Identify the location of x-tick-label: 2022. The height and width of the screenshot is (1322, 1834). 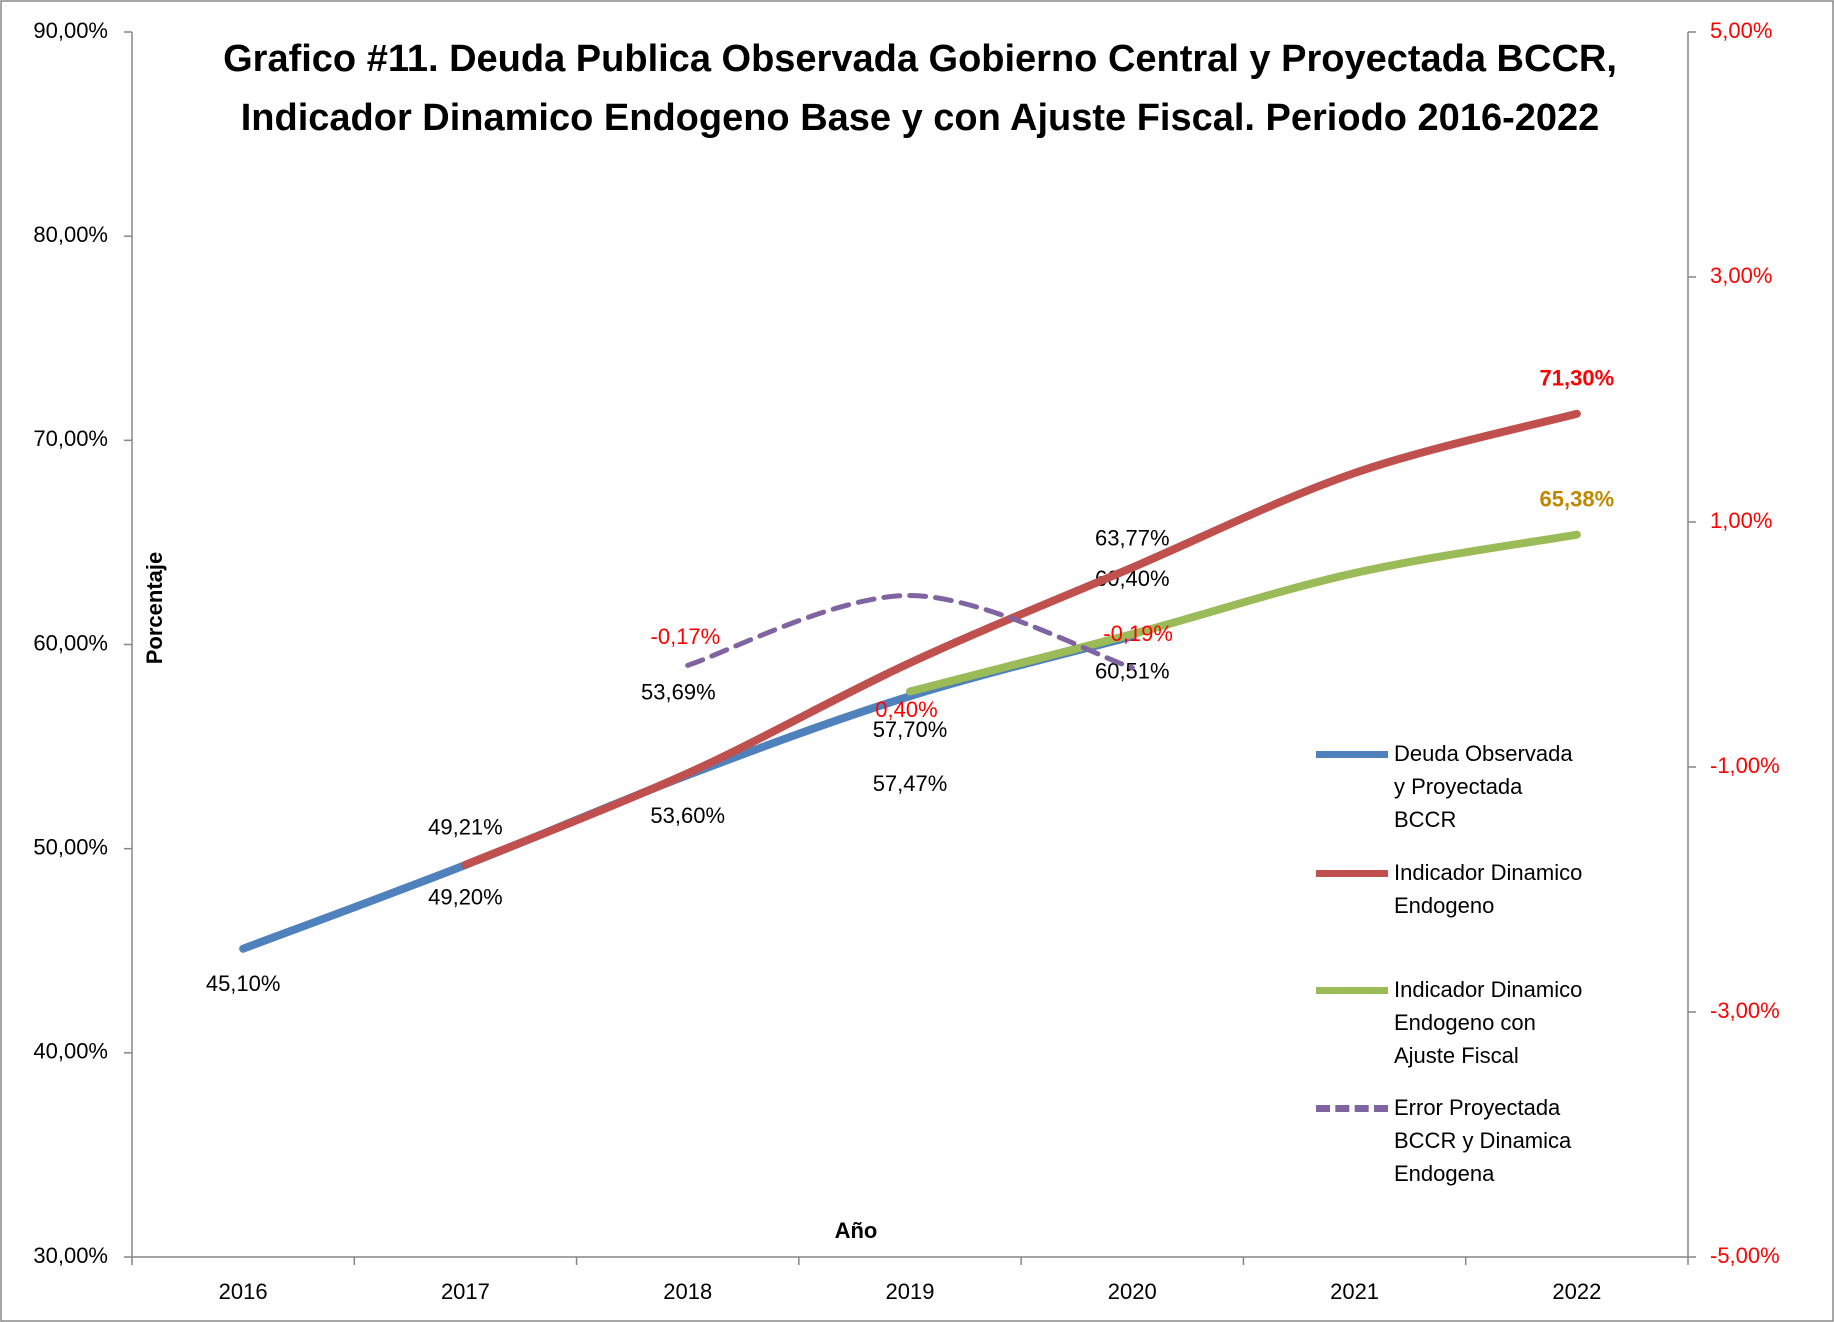
(1576, 1291).